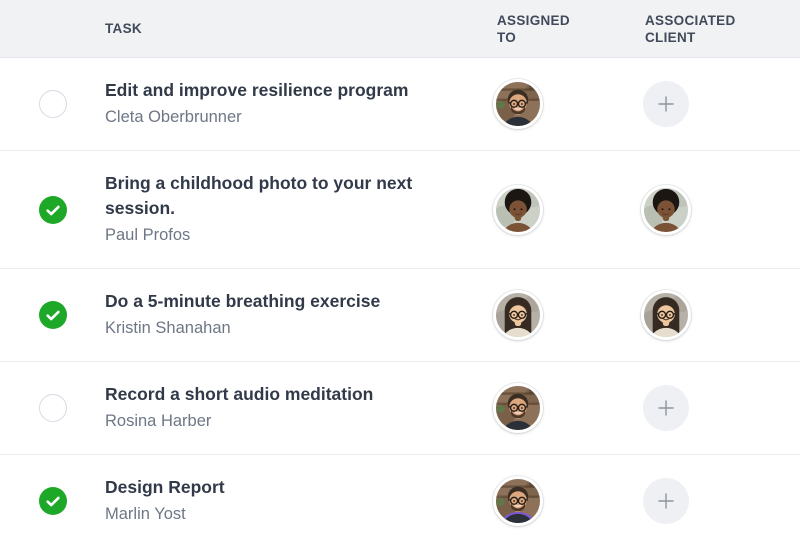 Image resolution: width=800 pixels, height=537 pixels. I want to click on column-header-task: TASK, so click(123, 28).